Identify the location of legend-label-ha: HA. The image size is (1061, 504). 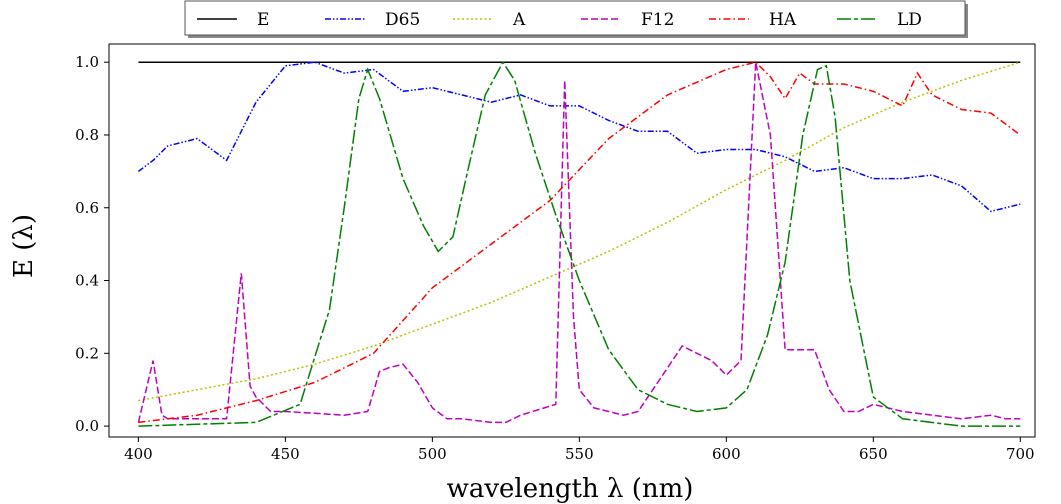
(783, 20).